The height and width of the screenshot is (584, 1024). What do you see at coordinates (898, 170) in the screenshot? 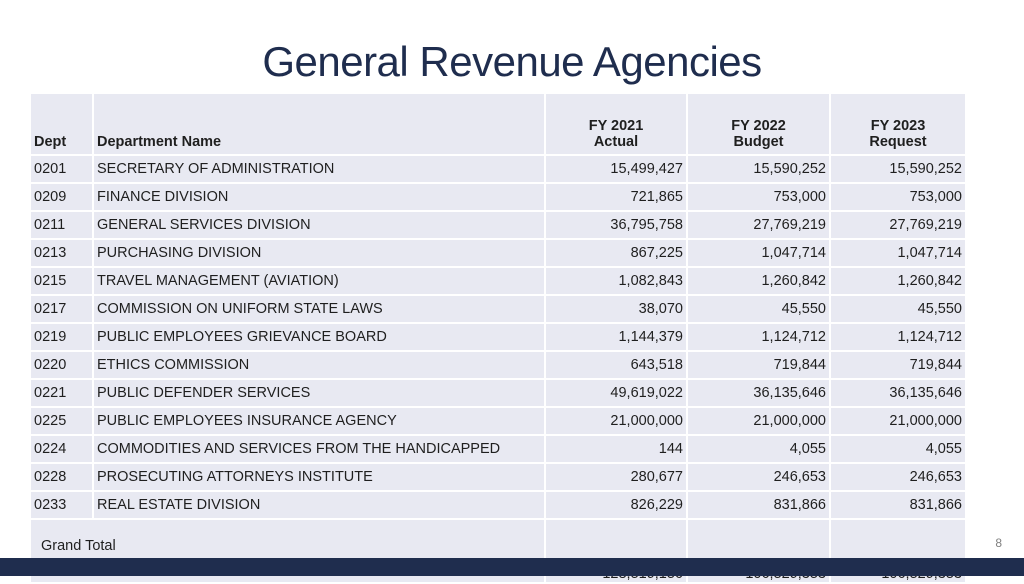
I see `cell-fy2023: 15,590,252` at bounding box center [898, 170].